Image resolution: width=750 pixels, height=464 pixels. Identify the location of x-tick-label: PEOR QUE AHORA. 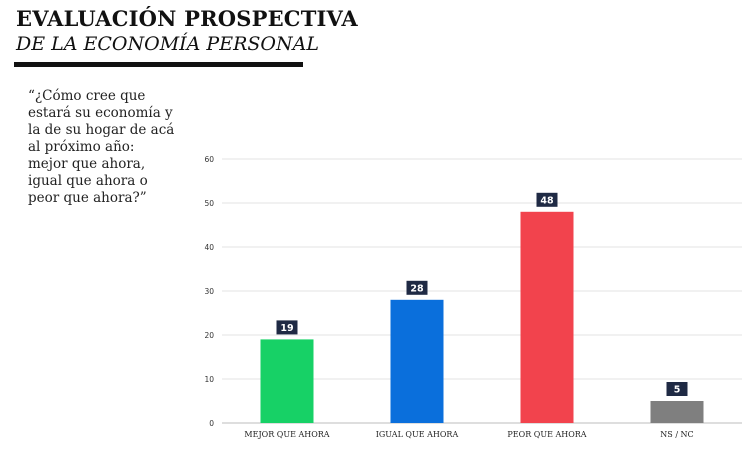
(546, 434).